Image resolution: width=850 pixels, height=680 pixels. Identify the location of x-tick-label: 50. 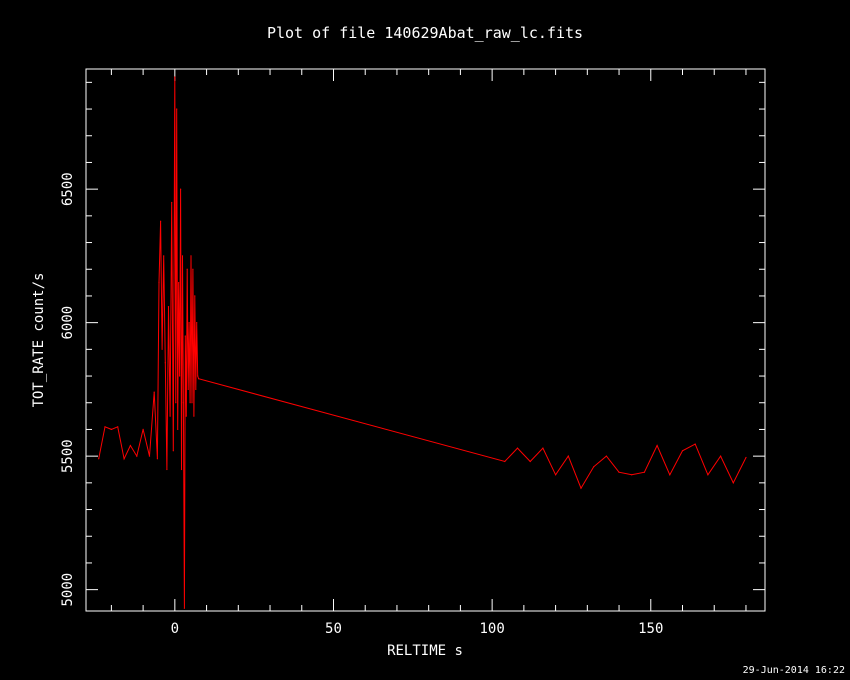
(333, 629).